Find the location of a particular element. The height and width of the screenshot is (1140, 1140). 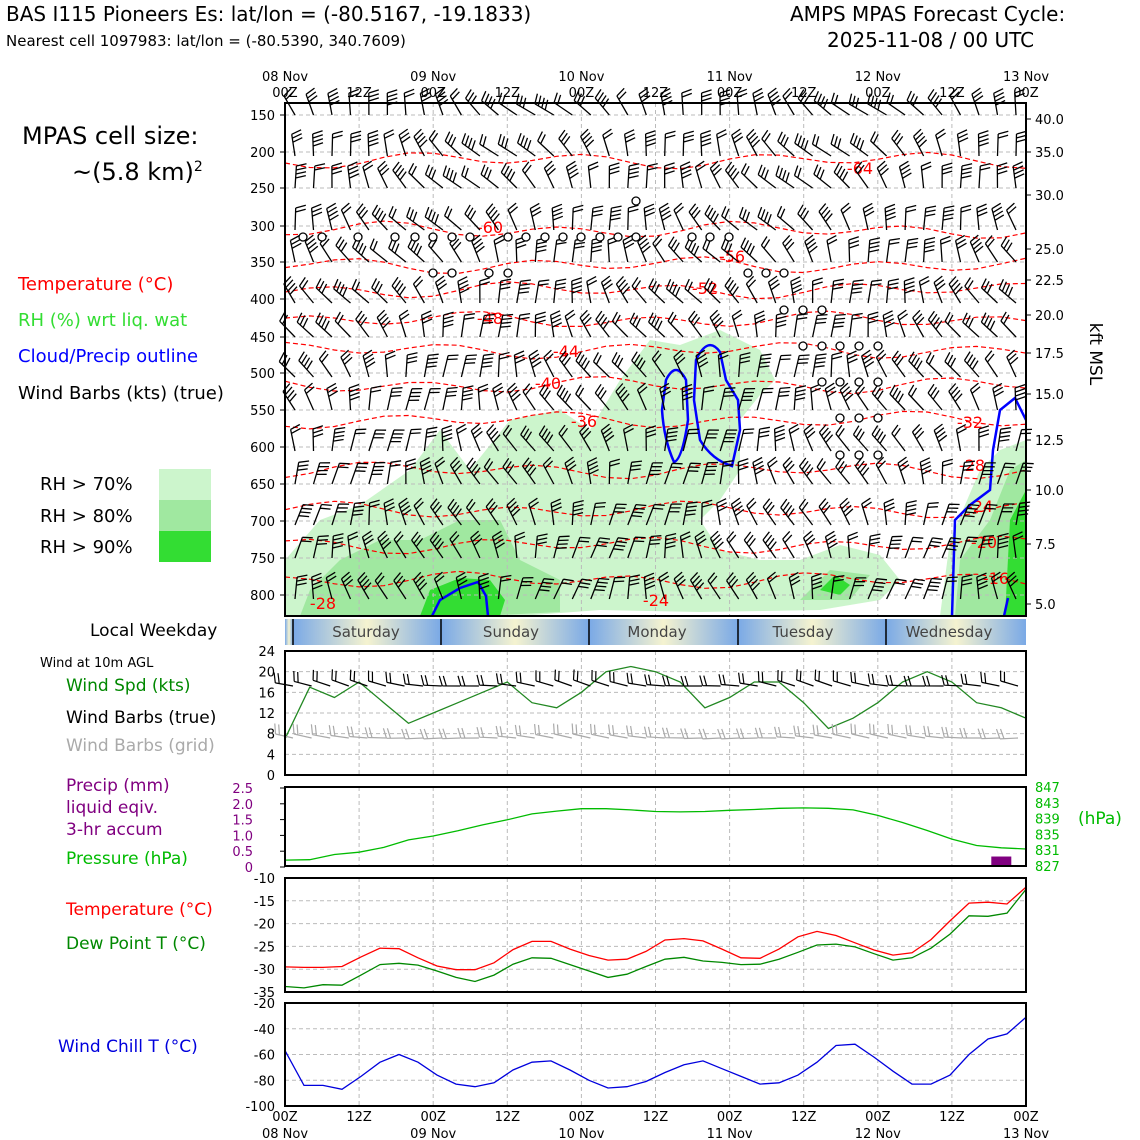

wind-chill-frame is located at coordinates (655, 1054).